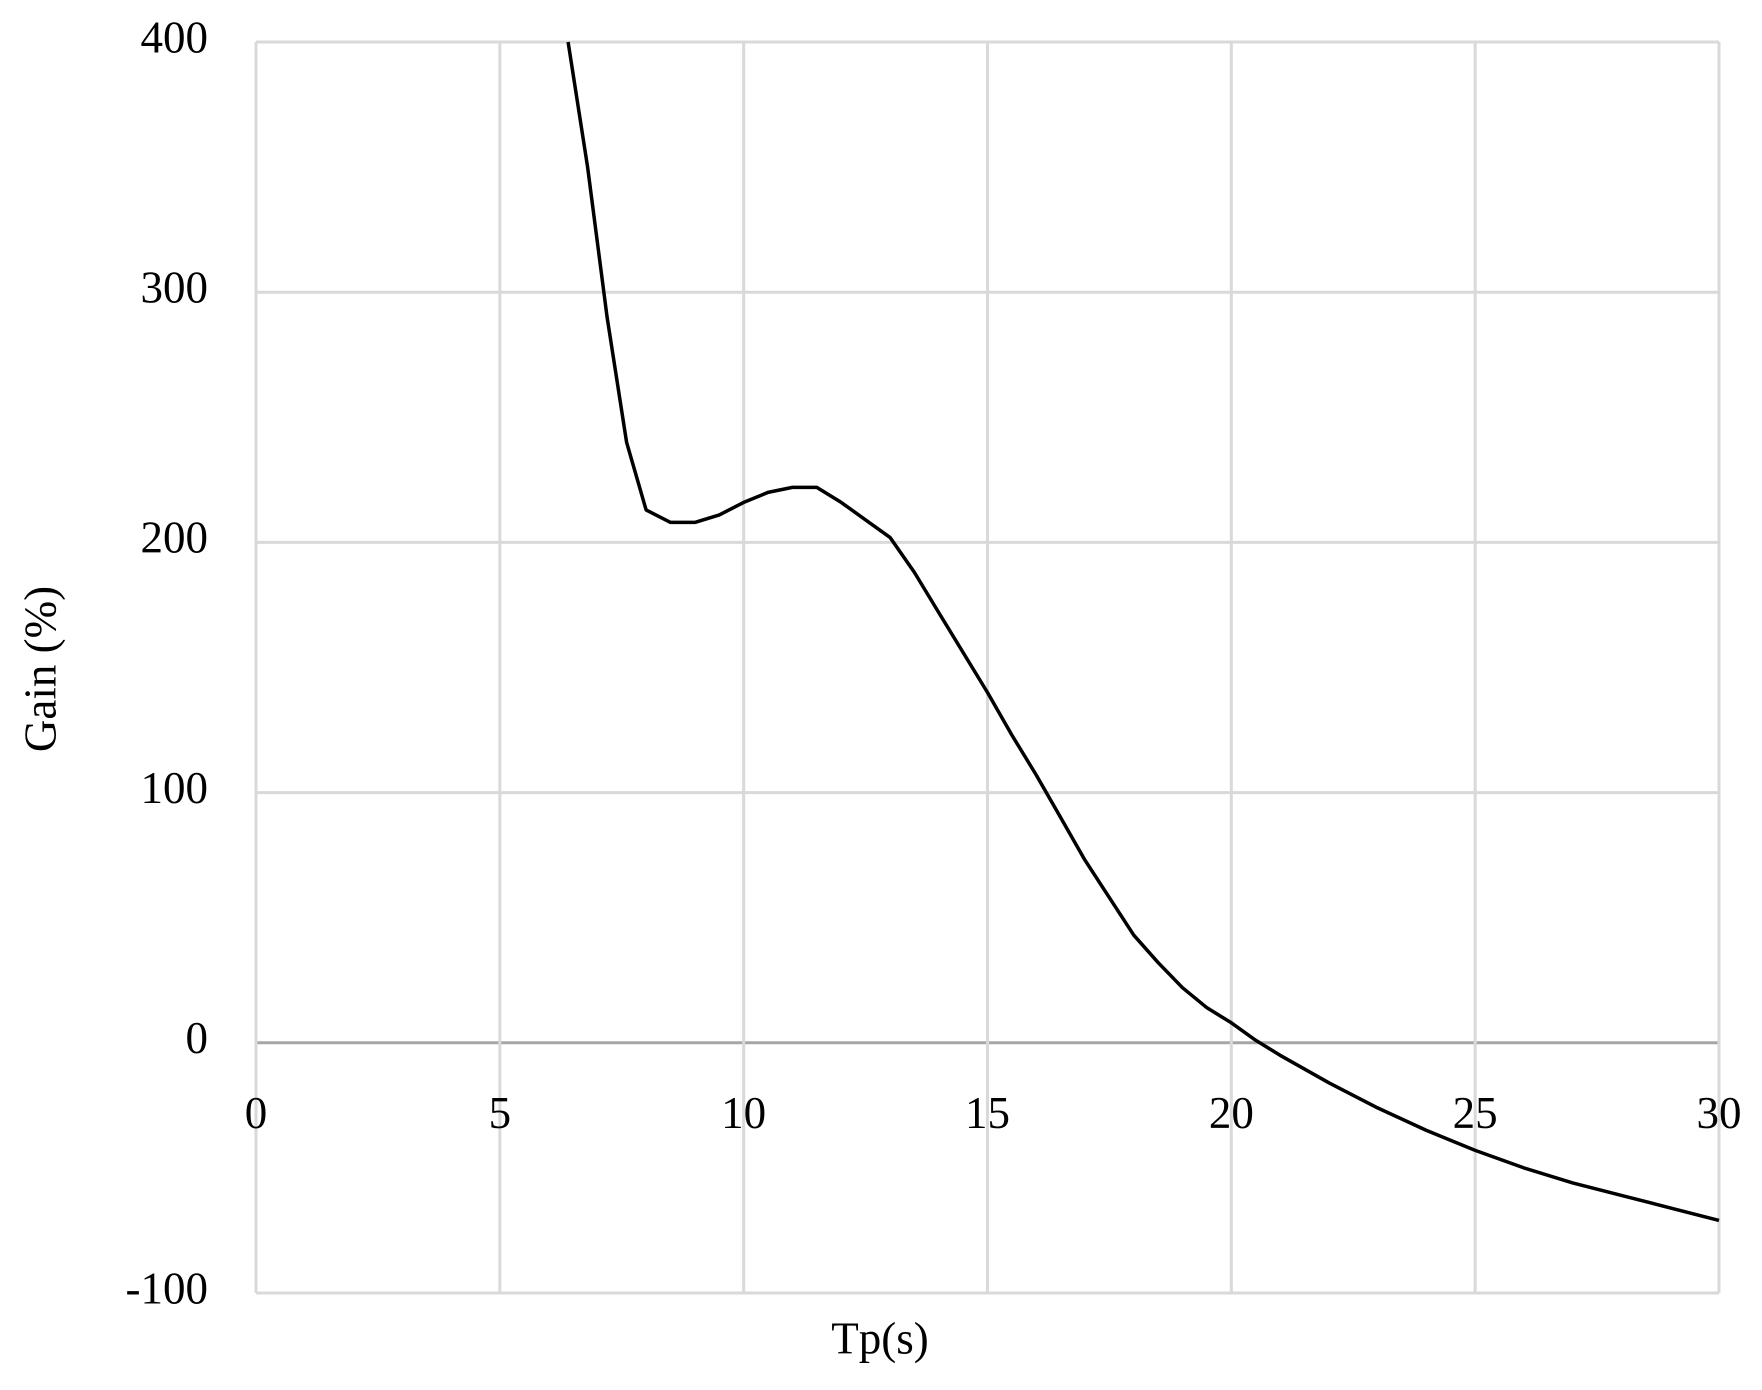 This screenshot has width=1762, height=1390. I want to click on y-tick-label: 0, so click(197, 1038).